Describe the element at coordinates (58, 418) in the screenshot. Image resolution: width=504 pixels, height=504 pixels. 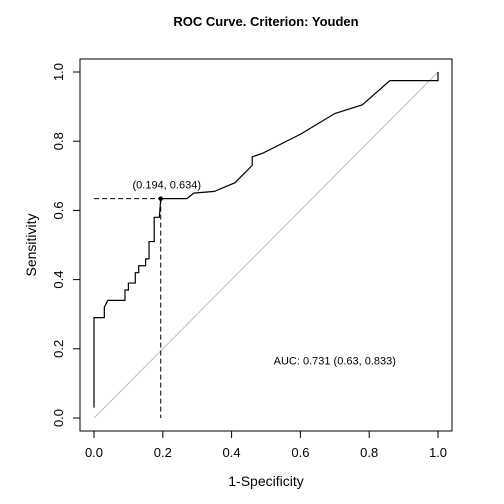
I see `y-tick-label: 0.0` at that location.